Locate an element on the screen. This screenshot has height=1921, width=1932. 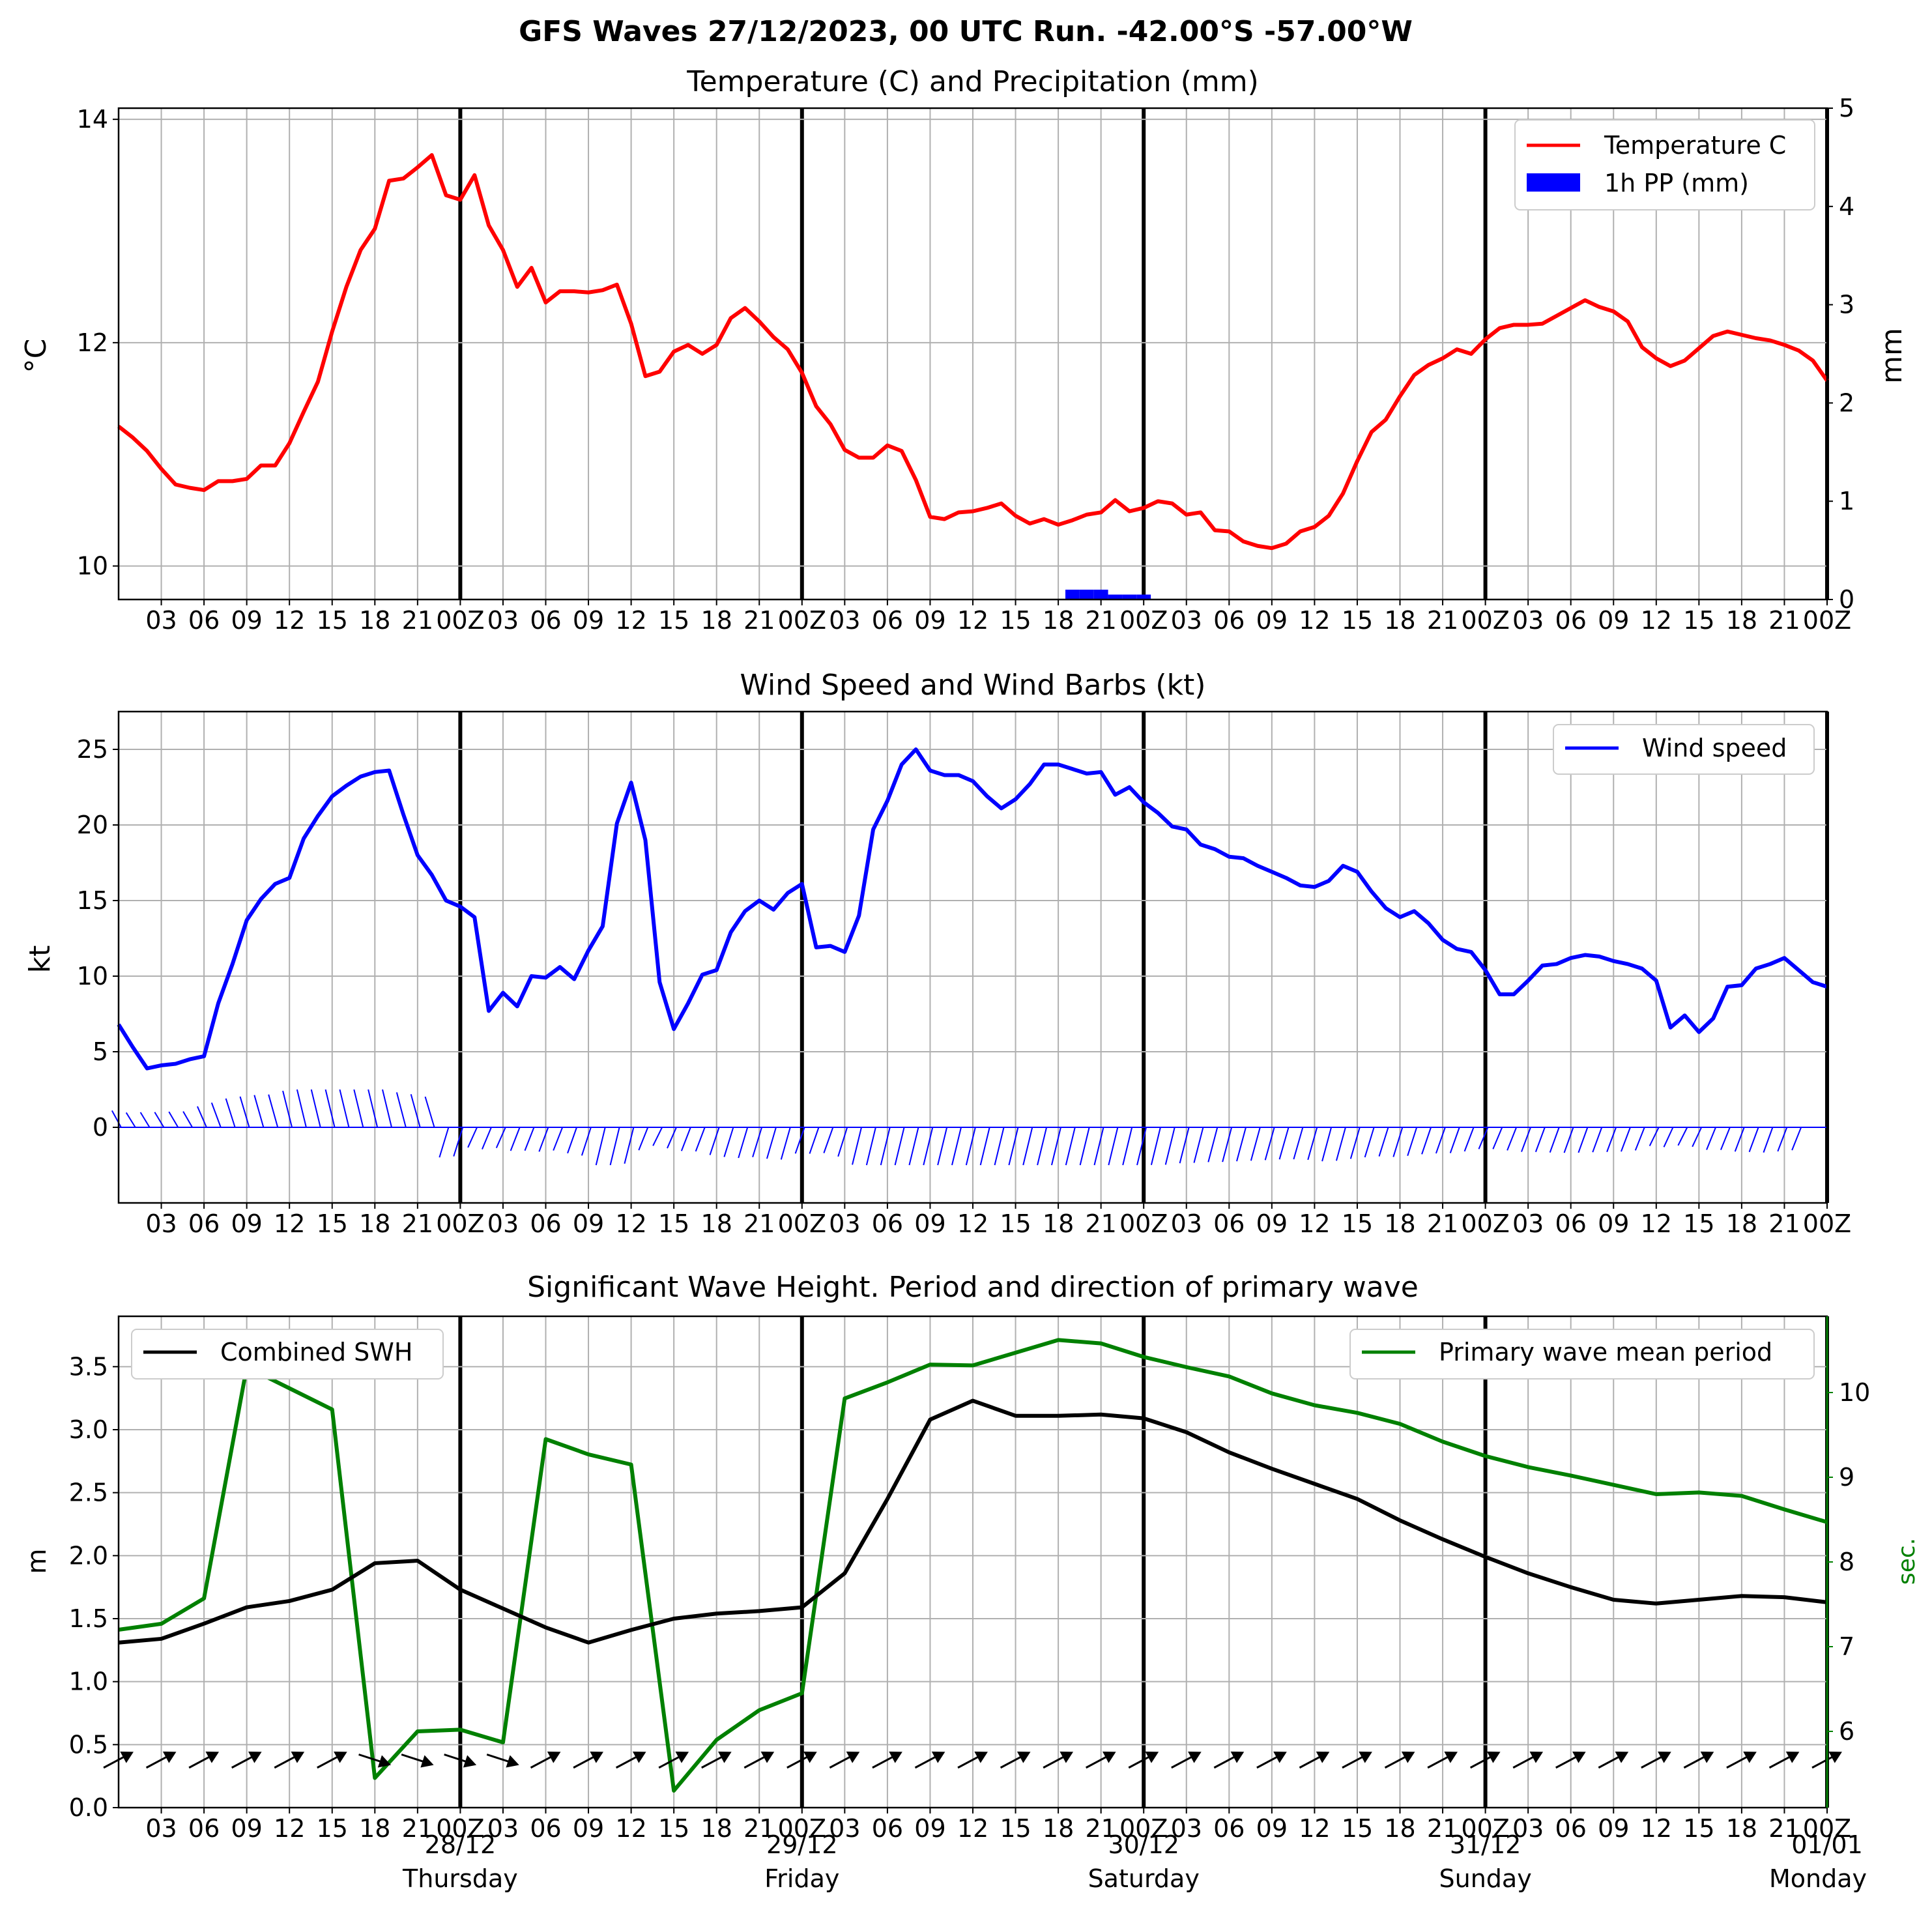
y2-tick-label: 9 is located at coordinates (1846, 1477).